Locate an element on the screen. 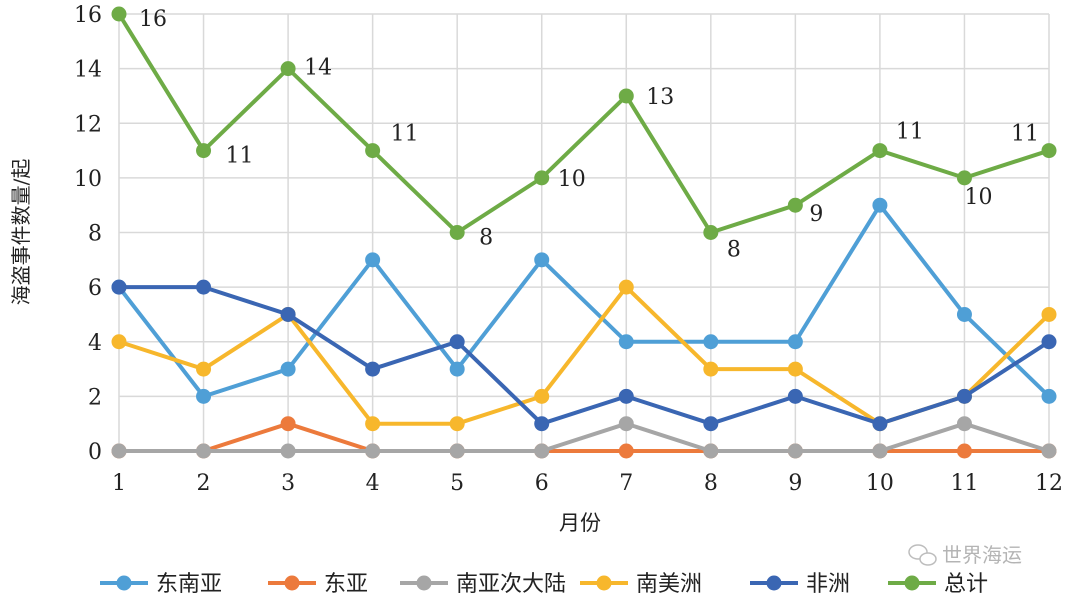 The width and height of the screenshot is (1080, 615). watermark: 世界海运 is located at coordinates (965, 555).